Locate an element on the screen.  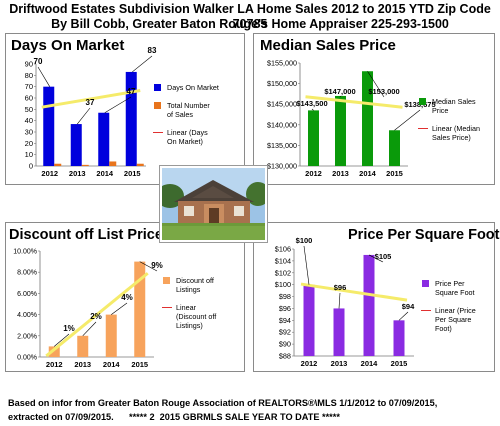
legend-label: Linear (Days is located at coordinates (187, 132).